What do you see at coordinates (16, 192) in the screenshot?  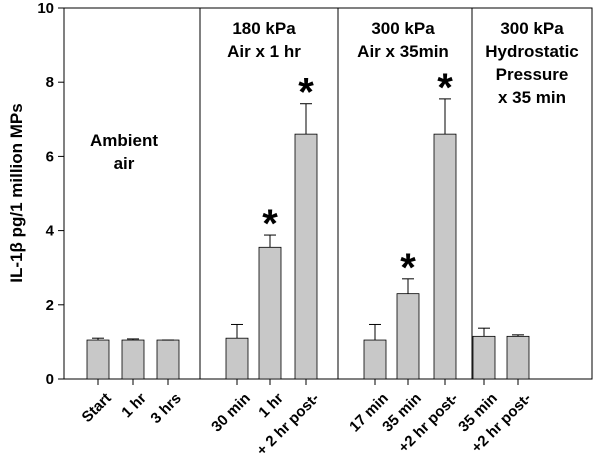 I see `y-axis-label: IL-1β pg/1 million MPs` at bounding box center [16, 192].